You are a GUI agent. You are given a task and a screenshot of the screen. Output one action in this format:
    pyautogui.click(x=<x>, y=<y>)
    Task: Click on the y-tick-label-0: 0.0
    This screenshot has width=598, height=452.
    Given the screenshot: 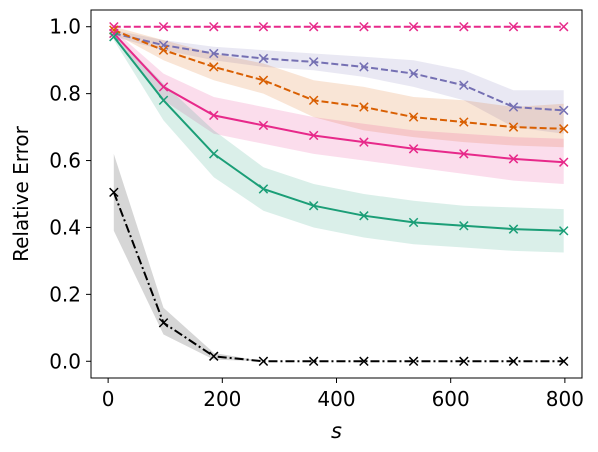 What is the action you would take?
    pyautogui.click(x=65, y=361)
    